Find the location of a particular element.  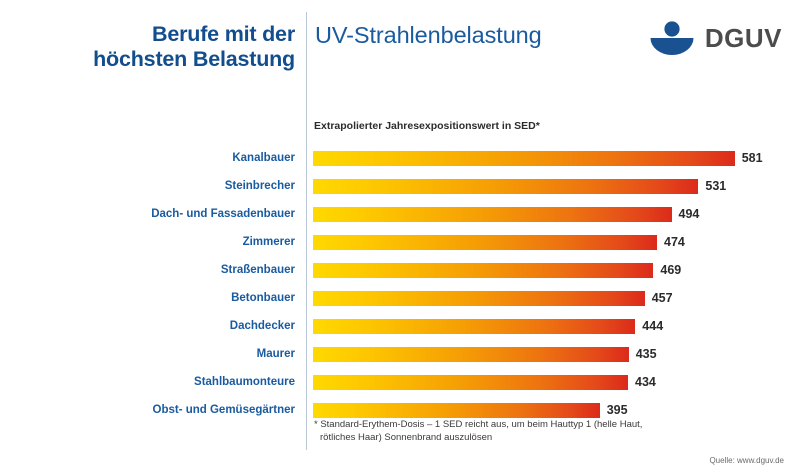

bar-container: 531 is located at coordinates (519, 186).